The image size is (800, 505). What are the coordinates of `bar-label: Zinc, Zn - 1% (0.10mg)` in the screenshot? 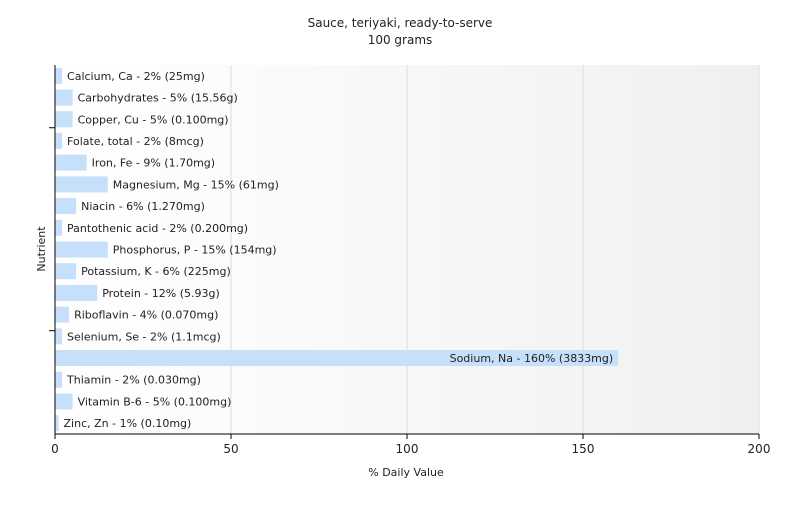 It's located at (128, 423).